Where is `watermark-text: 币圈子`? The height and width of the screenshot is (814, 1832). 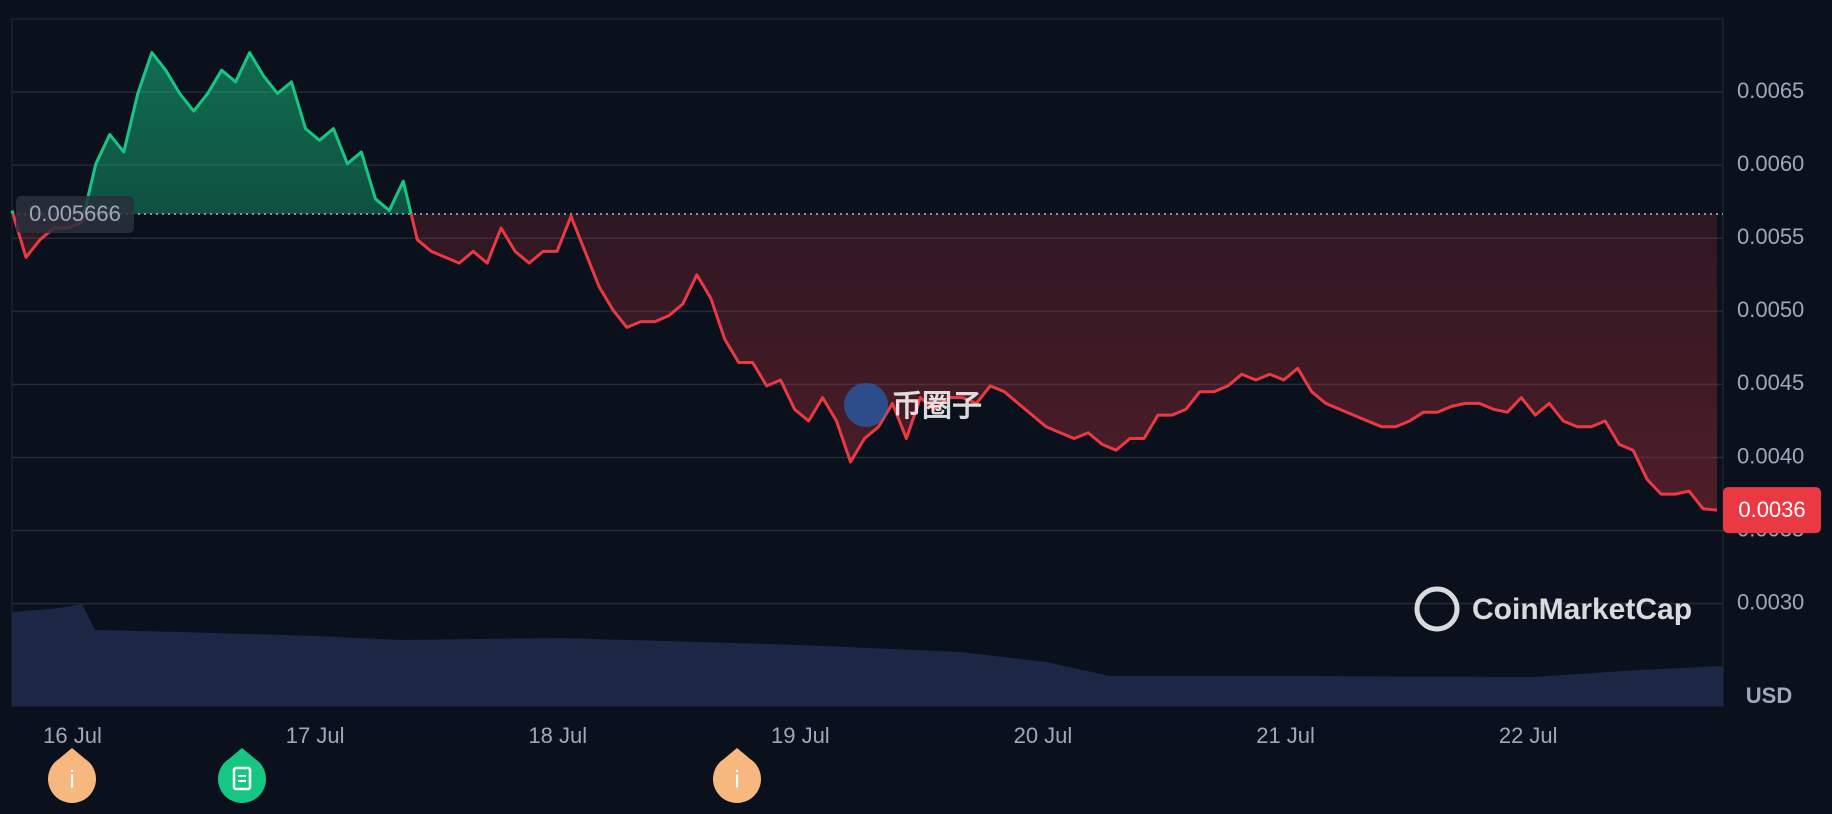 watermark-text: 币圈子 is located at coordinates (937, 406).